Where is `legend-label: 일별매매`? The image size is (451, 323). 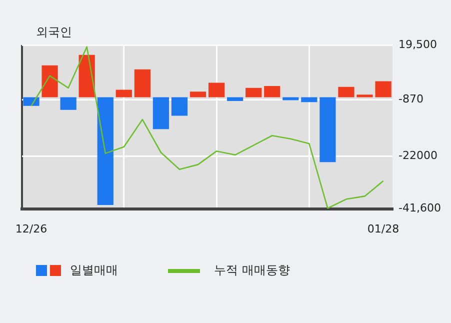 legend-label: 일별매매 is located at coordinates (94, 270).